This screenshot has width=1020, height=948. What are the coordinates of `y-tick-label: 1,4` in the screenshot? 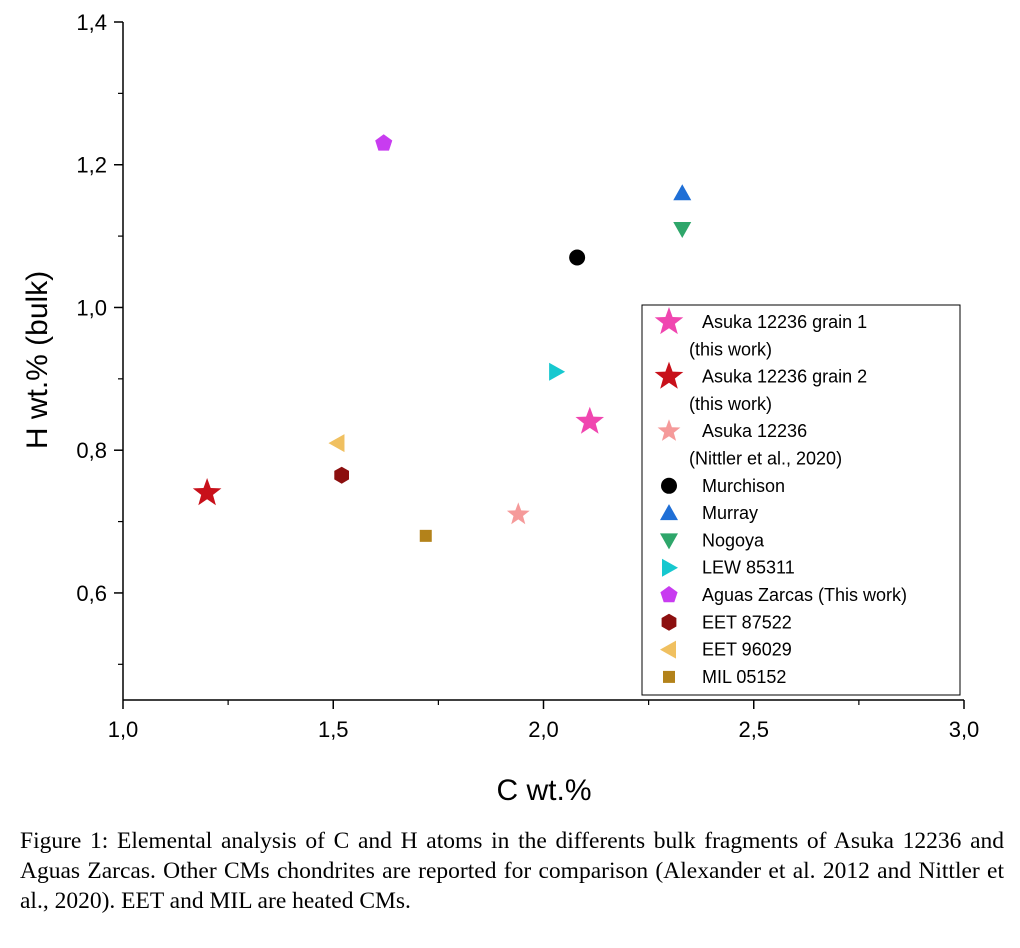 It's located at (91, 22).